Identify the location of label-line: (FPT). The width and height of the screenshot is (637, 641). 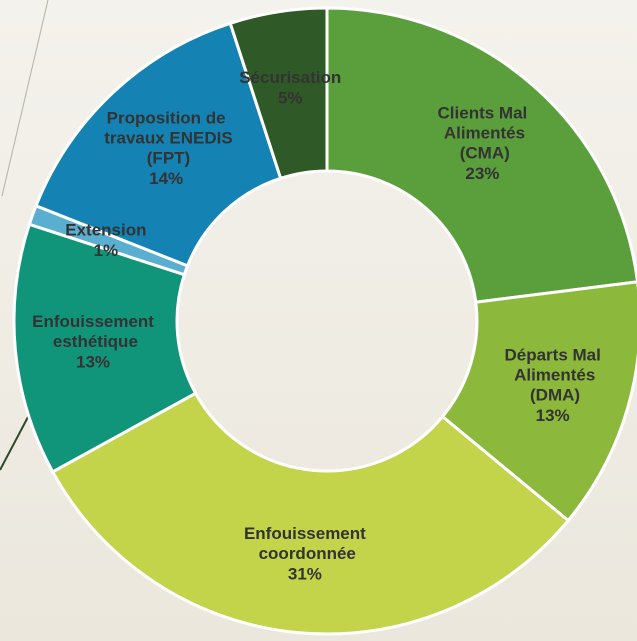
(166, 158).